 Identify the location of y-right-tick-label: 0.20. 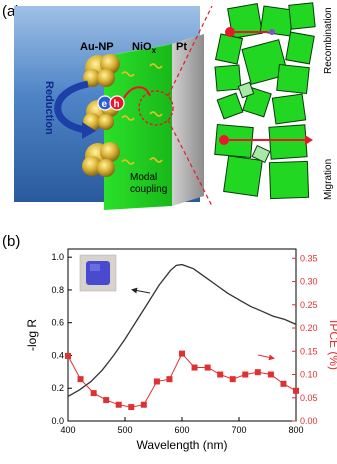
(309, 328).